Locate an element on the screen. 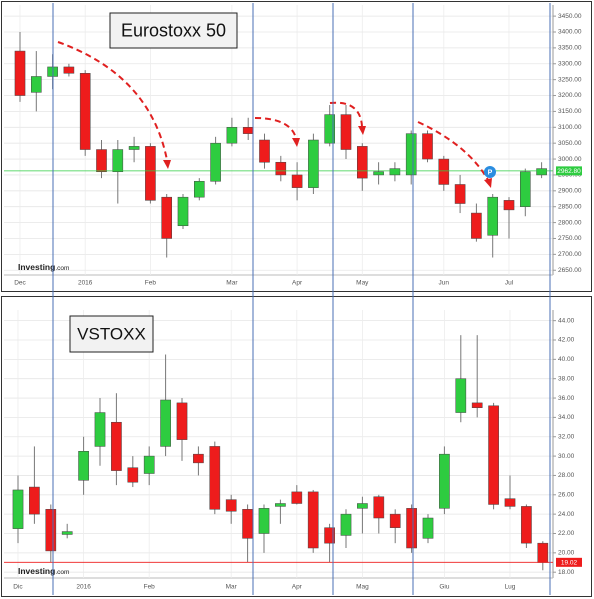 This screenshot has height=599, width=594. y-tick-label: 3450.00 is located at coordinates (570, 16).